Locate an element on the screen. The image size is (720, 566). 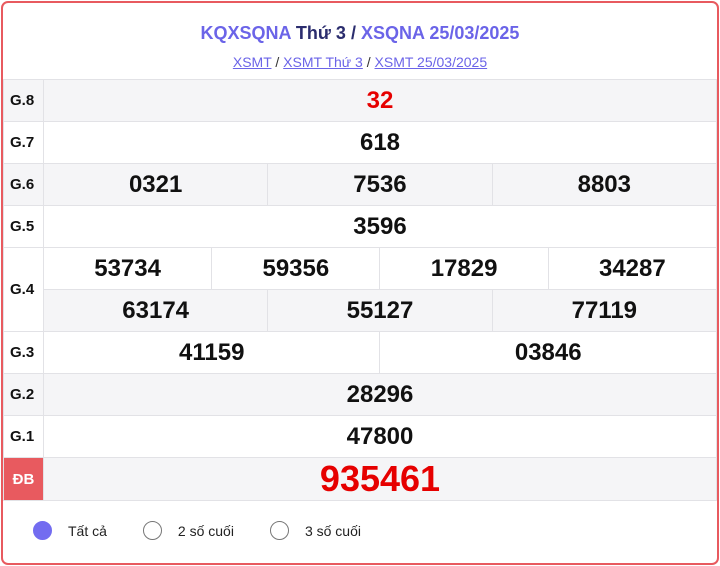
page-title: KQXSQNA Thứ 3 / XSQNA 25/03/2025 is located at coordinates (360, 33).